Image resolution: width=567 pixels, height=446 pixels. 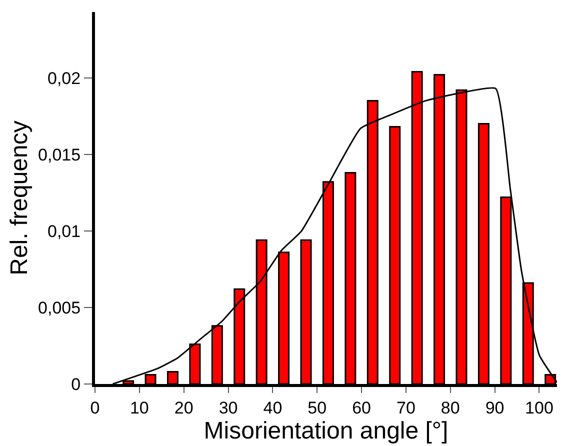 I want to click on x-tick-label: 60, so click(x=361, y=408).